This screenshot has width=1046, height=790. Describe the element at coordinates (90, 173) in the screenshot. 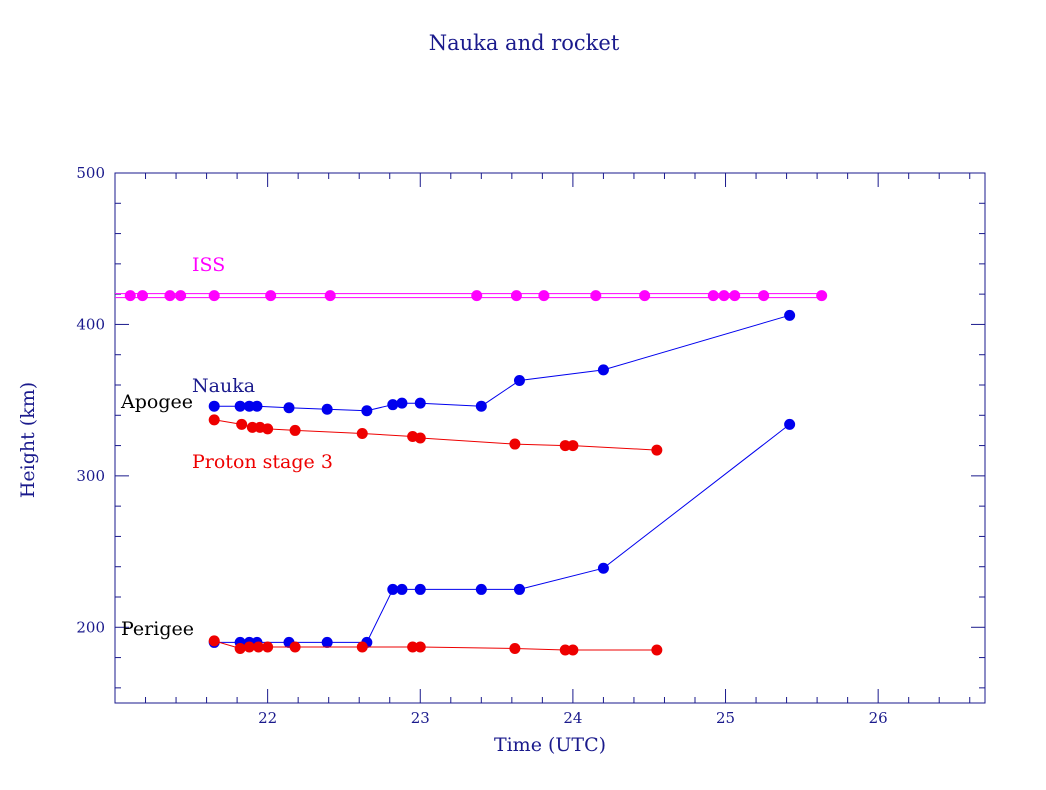

I see `y-tick-label: 500` at that location.